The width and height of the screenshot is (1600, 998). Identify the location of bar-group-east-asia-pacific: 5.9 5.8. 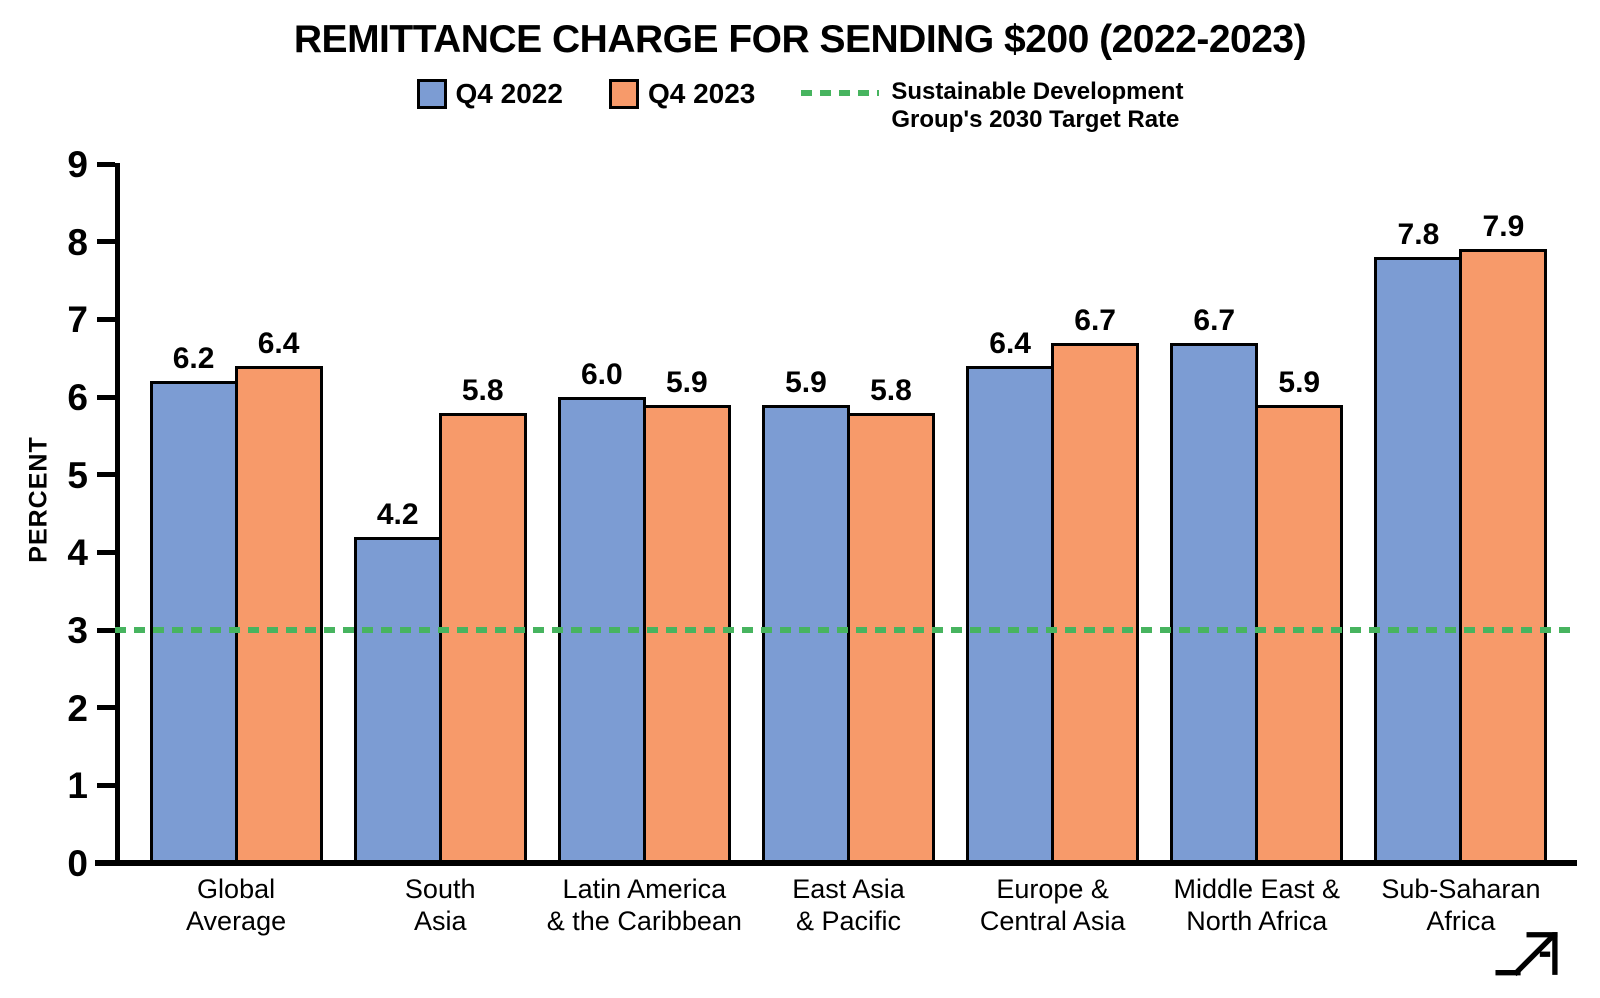
(848, 512).